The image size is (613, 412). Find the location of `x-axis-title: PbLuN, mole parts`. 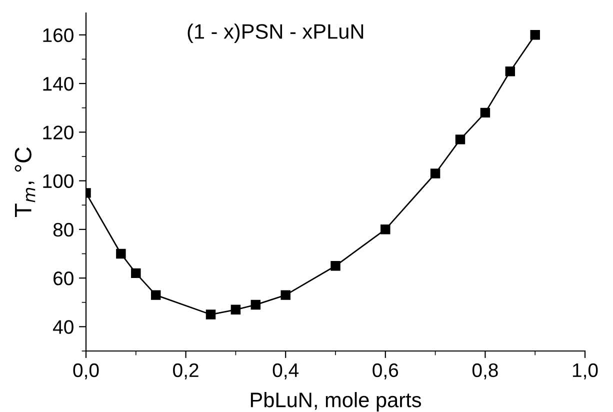

x-axis-title: PbLuN, mole parts is located at coordinates (336, 402).